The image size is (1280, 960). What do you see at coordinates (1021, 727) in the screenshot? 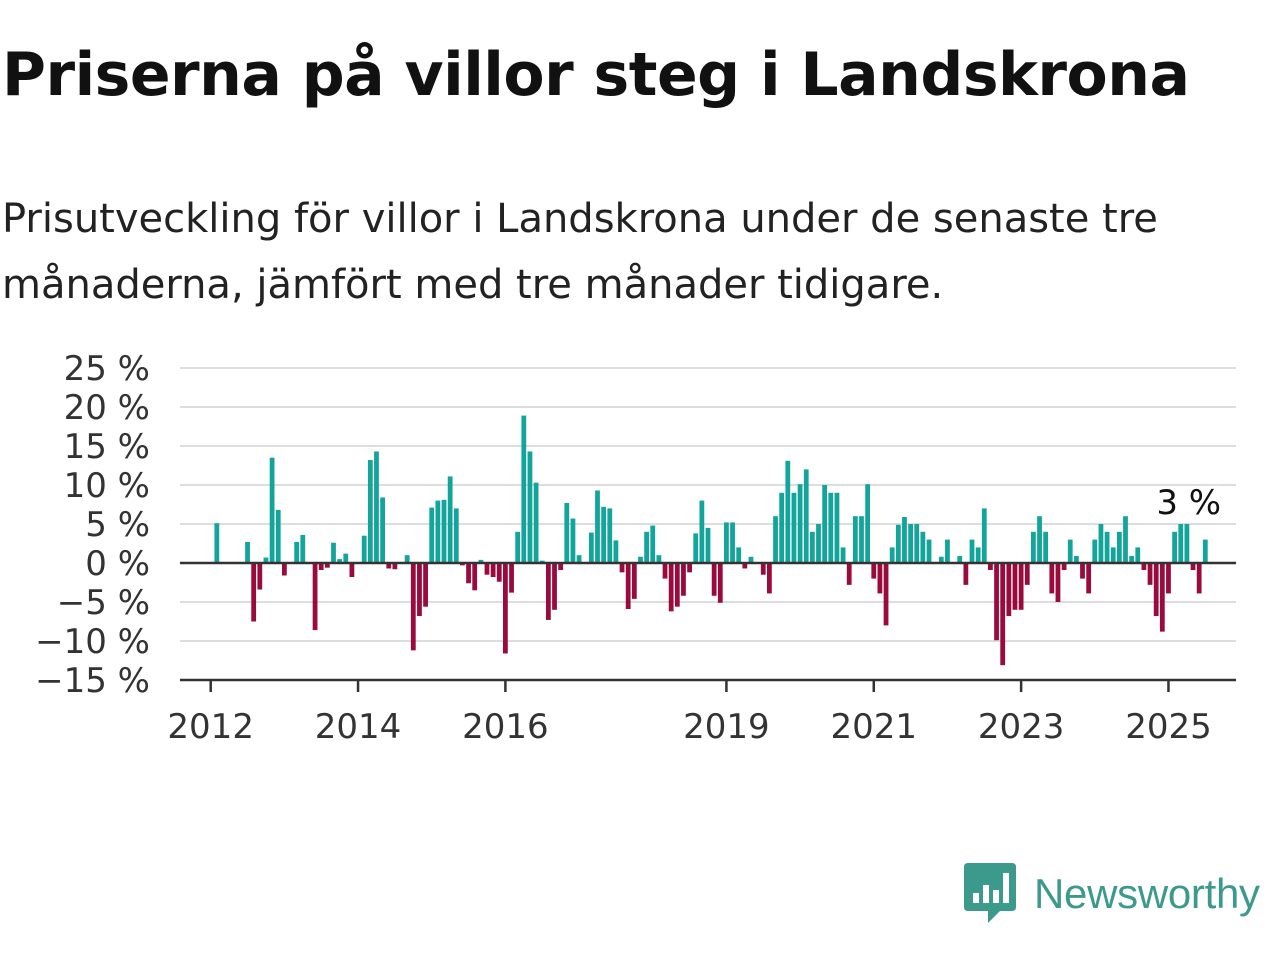
I see `x-tick-label: 2023` at bounding box center [1021, 727].